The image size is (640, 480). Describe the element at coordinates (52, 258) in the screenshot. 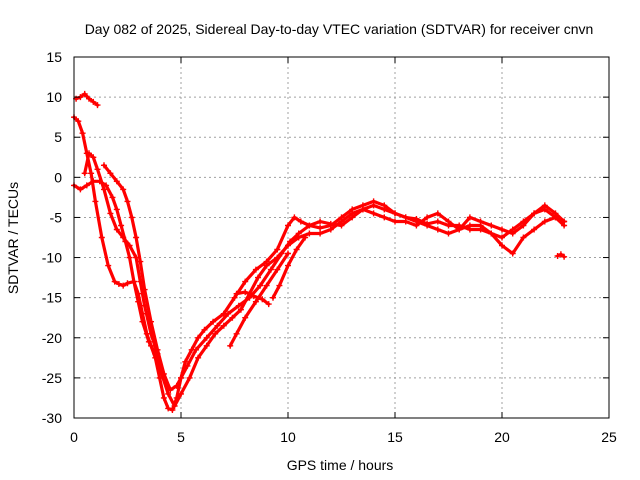

I see `y-tick-label: -10` at that location.